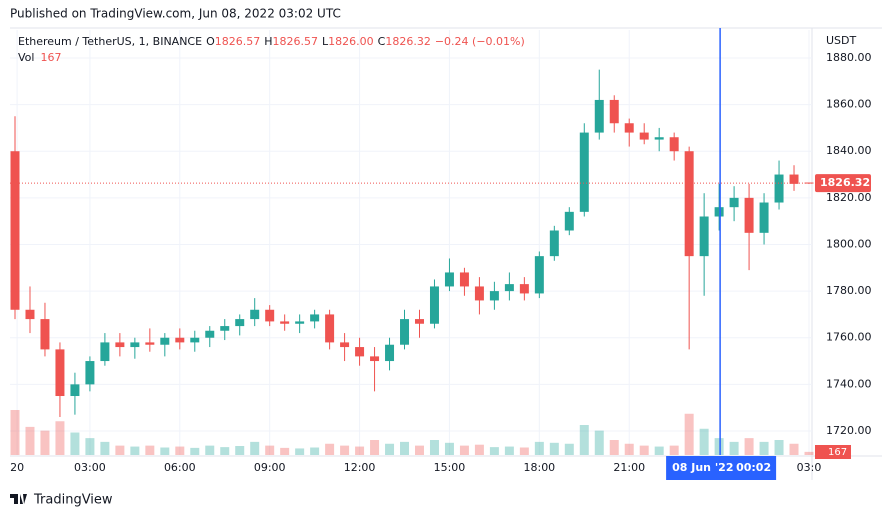 This screenshot has height=518, width=891. I want to click on volume-box, so click(833, 452).